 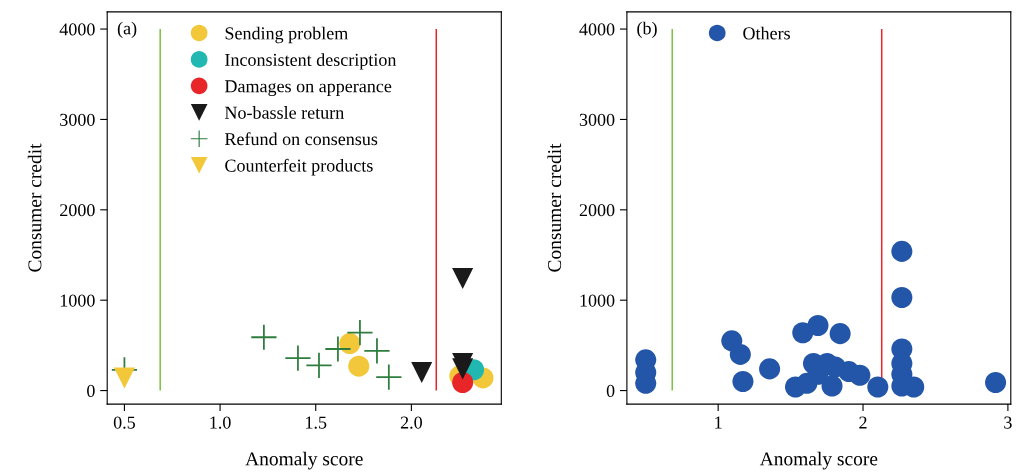 I want to click on x-tick-label: 3, so click(x=1008, y=422).